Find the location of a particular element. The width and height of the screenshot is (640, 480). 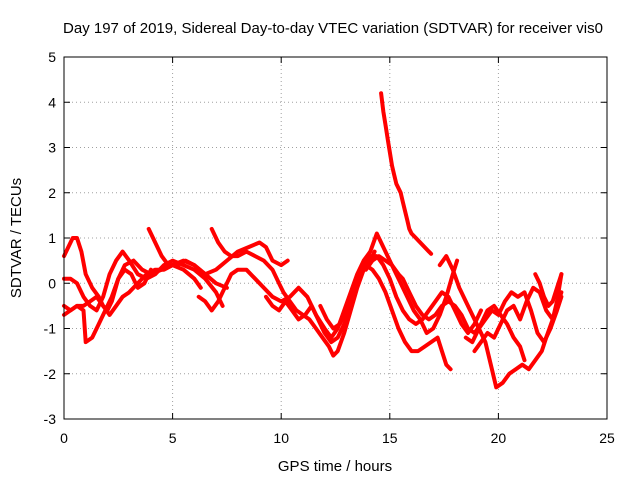

x-tick-label: 25 is located at coordinates (607, 438).